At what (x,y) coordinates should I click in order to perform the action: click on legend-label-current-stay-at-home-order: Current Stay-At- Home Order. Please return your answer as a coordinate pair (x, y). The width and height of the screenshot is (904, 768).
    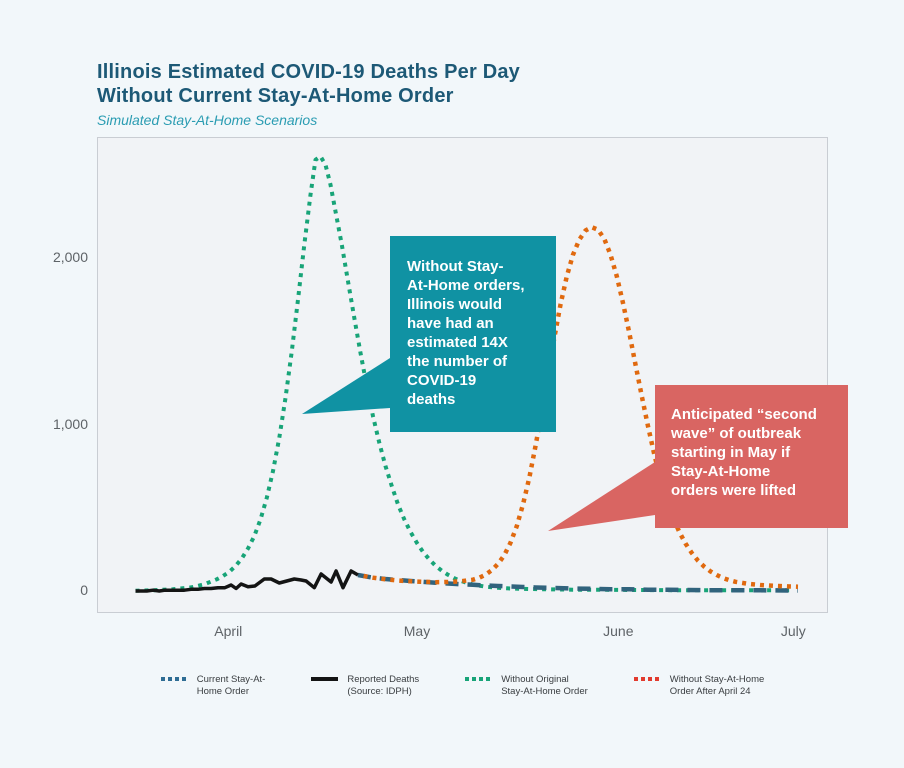
    Looking at the image, I should click on (231, 685).